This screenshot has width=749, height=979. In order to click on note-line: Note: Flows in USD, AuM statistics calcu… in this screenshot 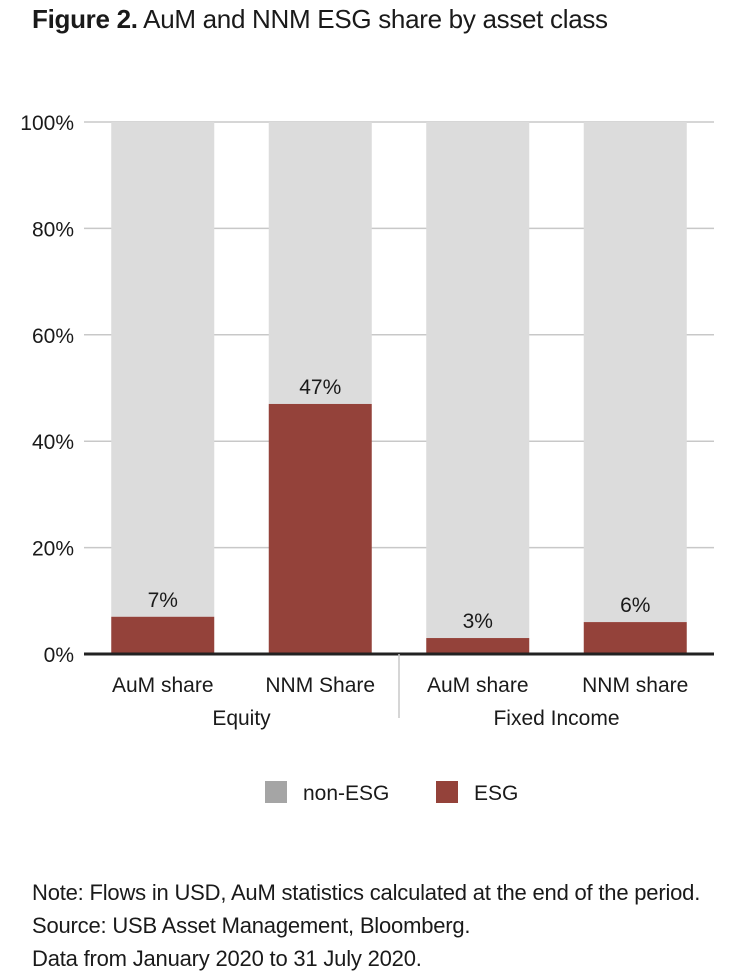, I will do `click(366, 892)`.